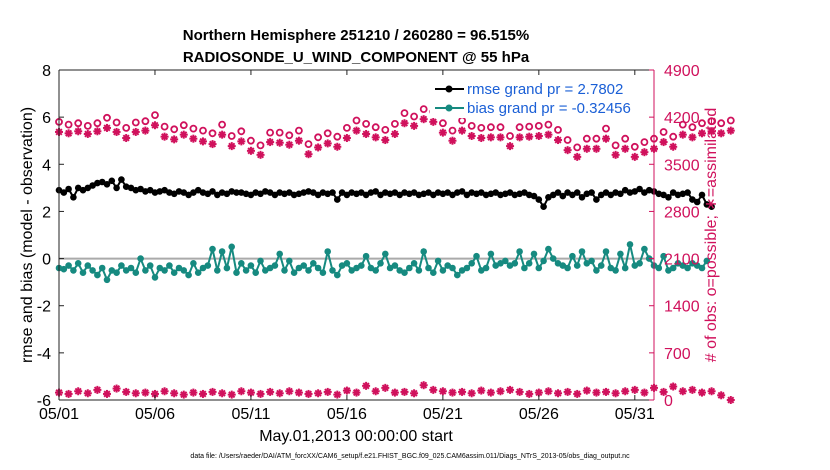 The image size is (830, 470). Describe the element at coordinates (677, 354) in the screenshot. I see `y-right-tick-label: 700` at that location.